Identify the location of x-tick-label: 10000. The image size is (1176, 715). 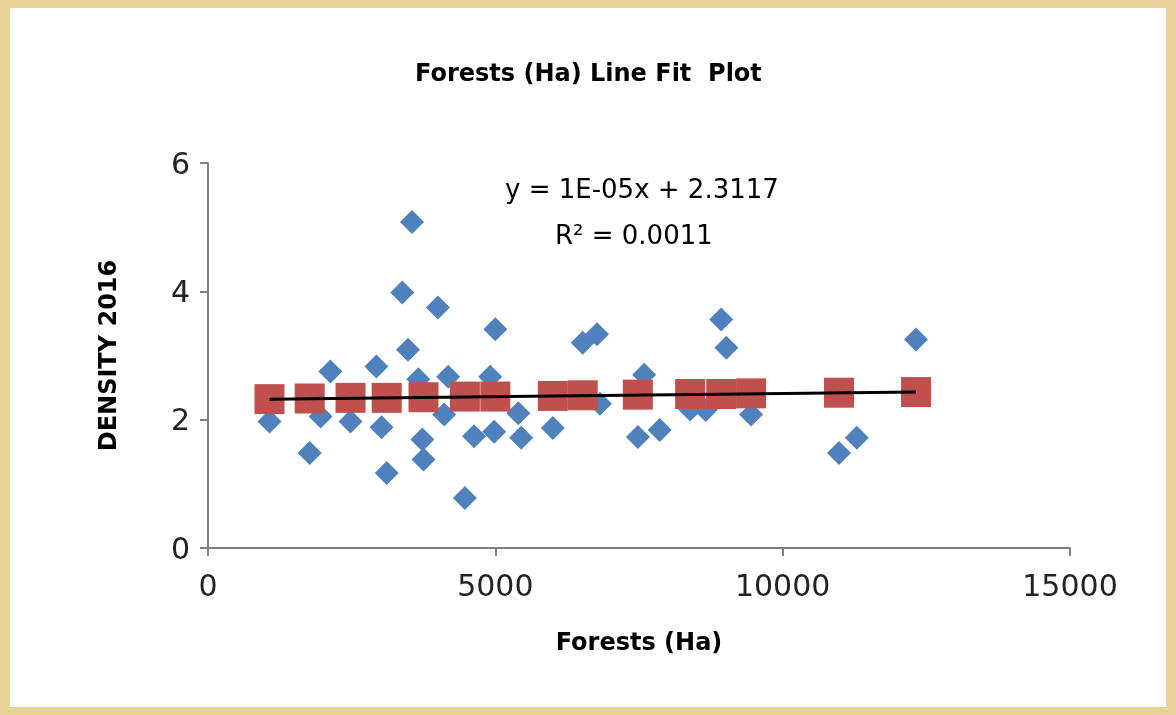
(782, 585).